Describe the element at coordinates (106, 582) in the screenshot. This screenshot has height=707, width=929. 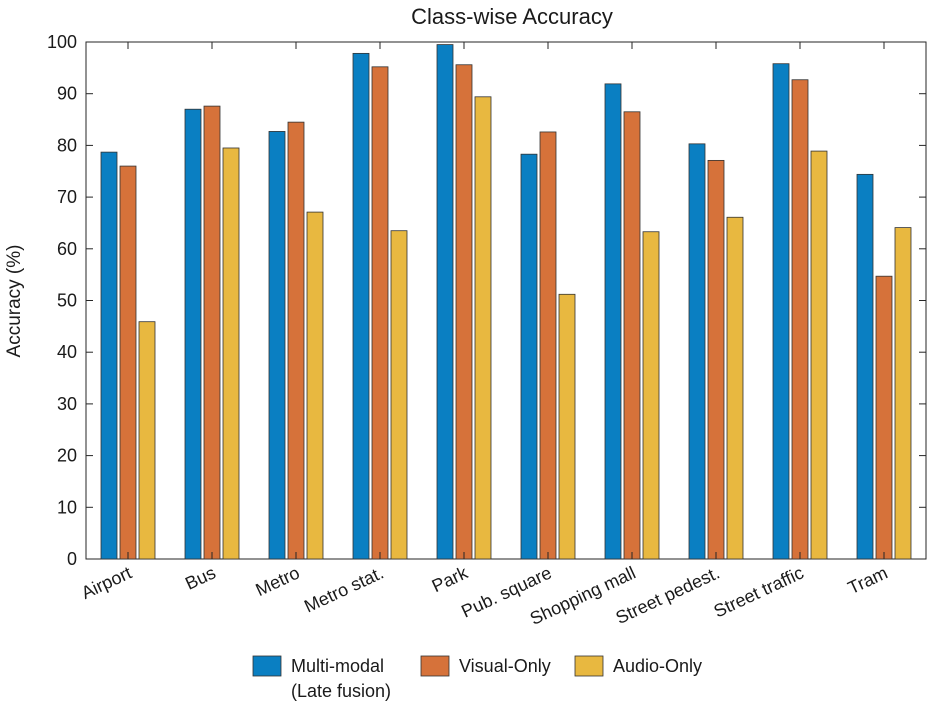
I see `x-tick-label: Airport` at that location.